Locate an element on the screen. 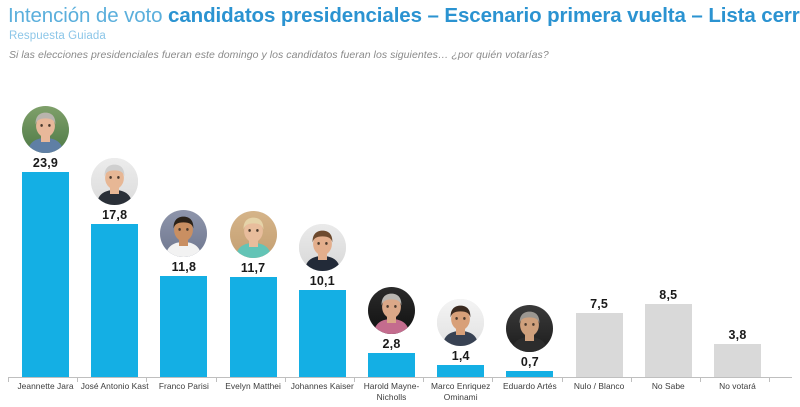  x-axis-category-label: Franco Parisi is located at coordinates (183, 386).